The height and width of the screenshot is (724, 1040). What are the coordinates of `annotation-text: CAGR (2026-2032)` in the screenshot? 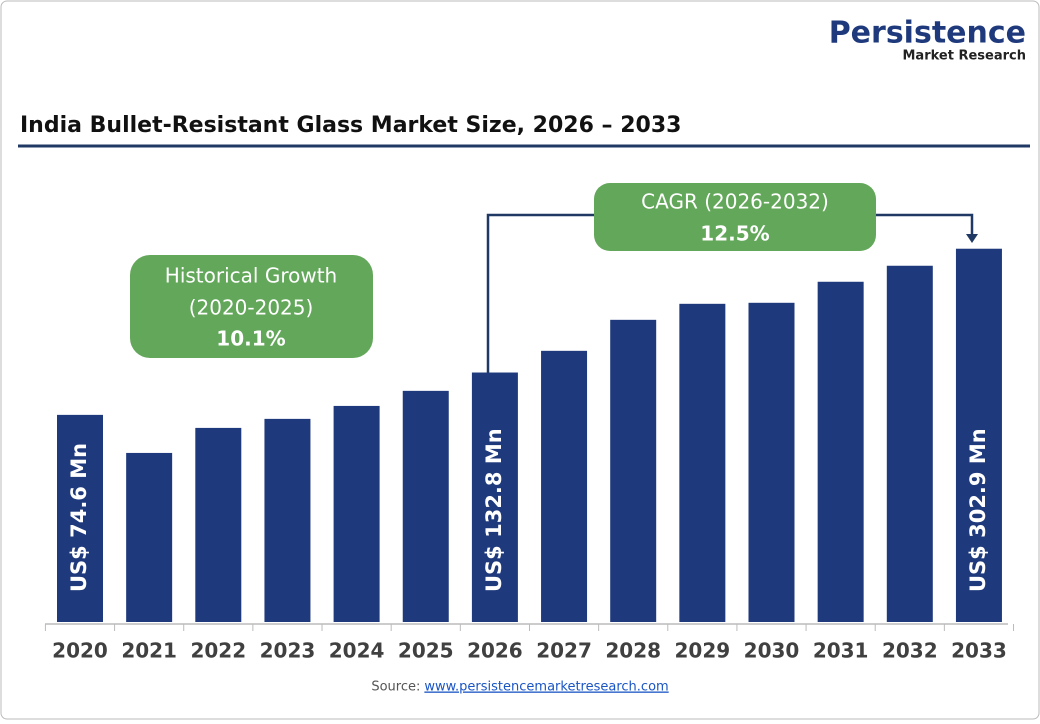 It's located at (735, 202).